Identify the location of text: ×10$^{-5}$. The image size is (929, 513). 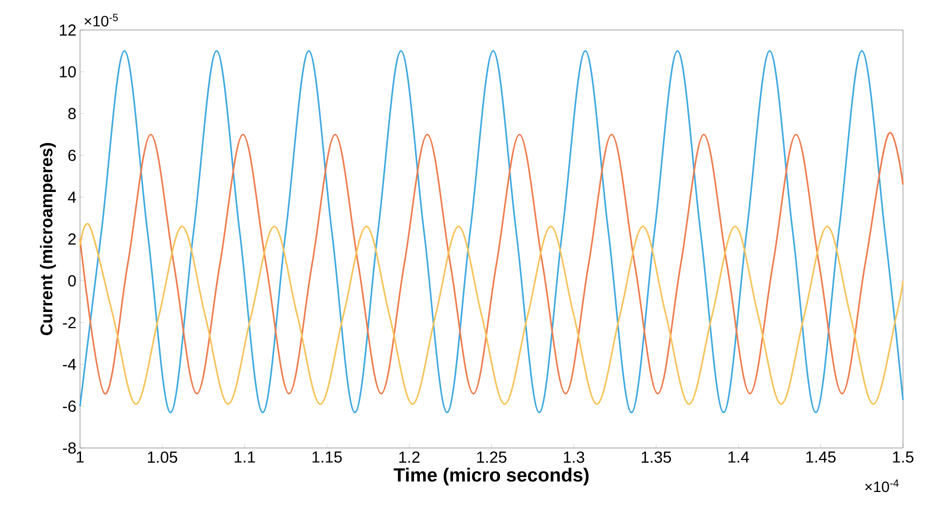
(101, 20).